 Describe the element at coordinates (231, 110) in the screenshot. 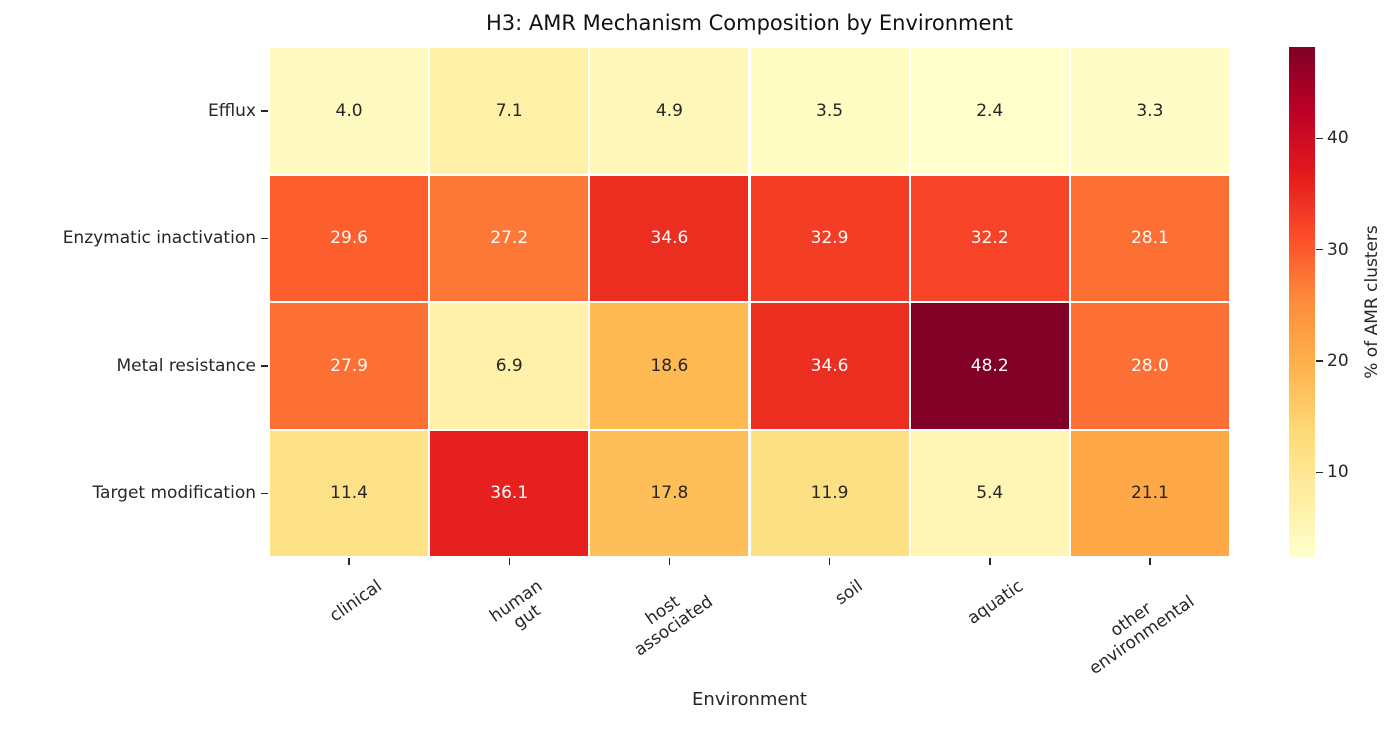

I see `row-label: Efflux` at that location.